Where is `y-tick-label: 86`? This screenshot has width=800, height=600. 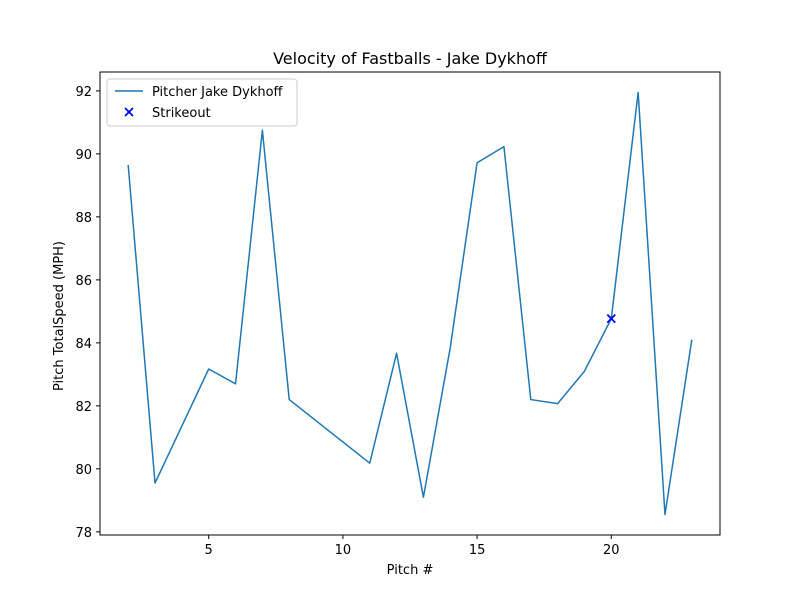
y-tick-label: 86 is located at coordinates (83, 281).